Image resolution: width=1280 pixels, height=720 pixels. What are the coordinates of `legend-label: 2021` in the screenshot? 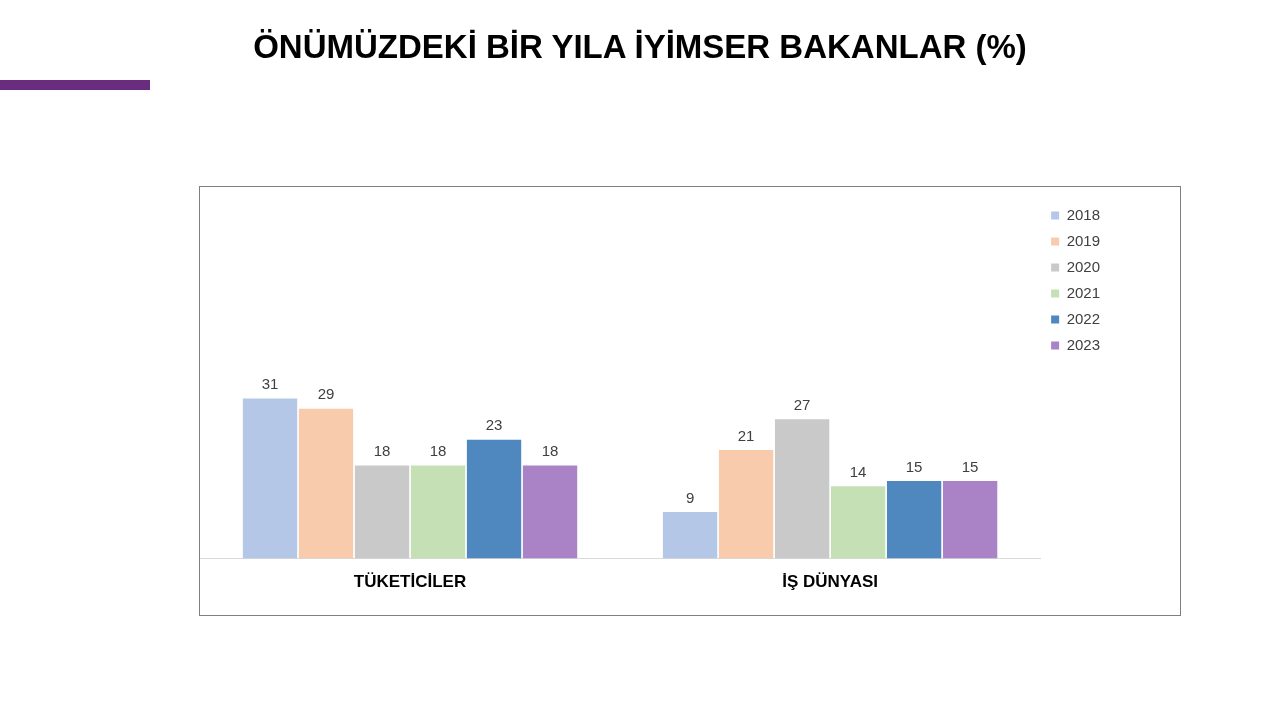 It's located at (1083, 292).